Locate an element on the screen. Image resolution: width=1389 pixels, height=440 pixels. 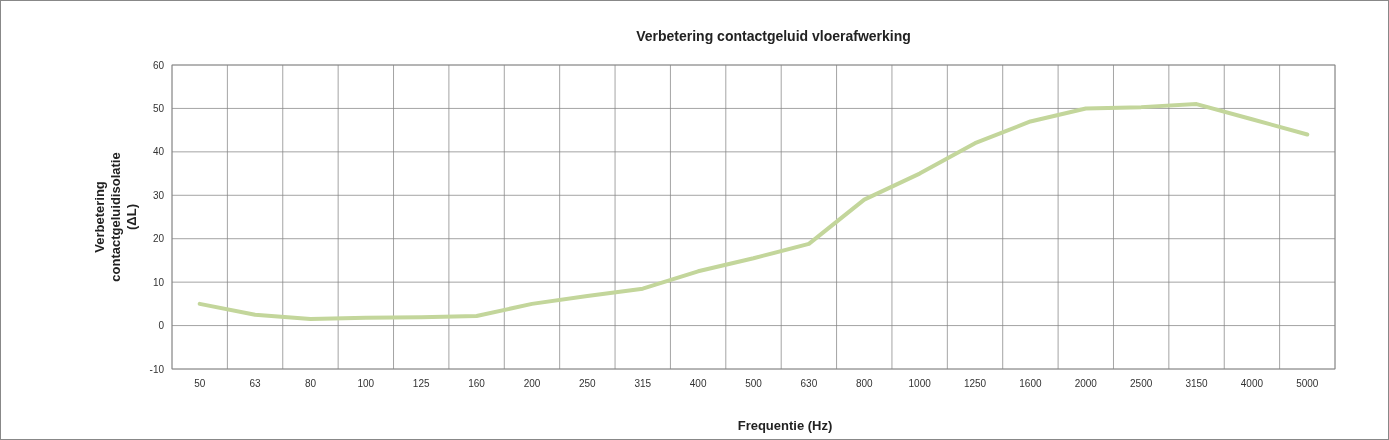
x-axis-title: Frequentie (Hz) is located at coordinates (785, 425).